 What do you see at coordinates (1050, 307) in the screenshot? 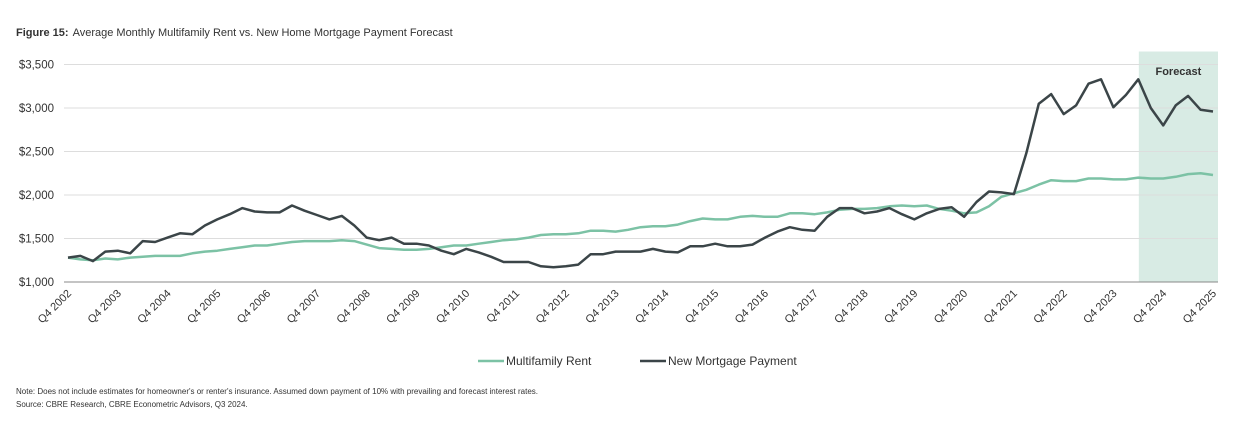
I see `x-tick-label: Q4 2022` at bounding box center [1050, 307].